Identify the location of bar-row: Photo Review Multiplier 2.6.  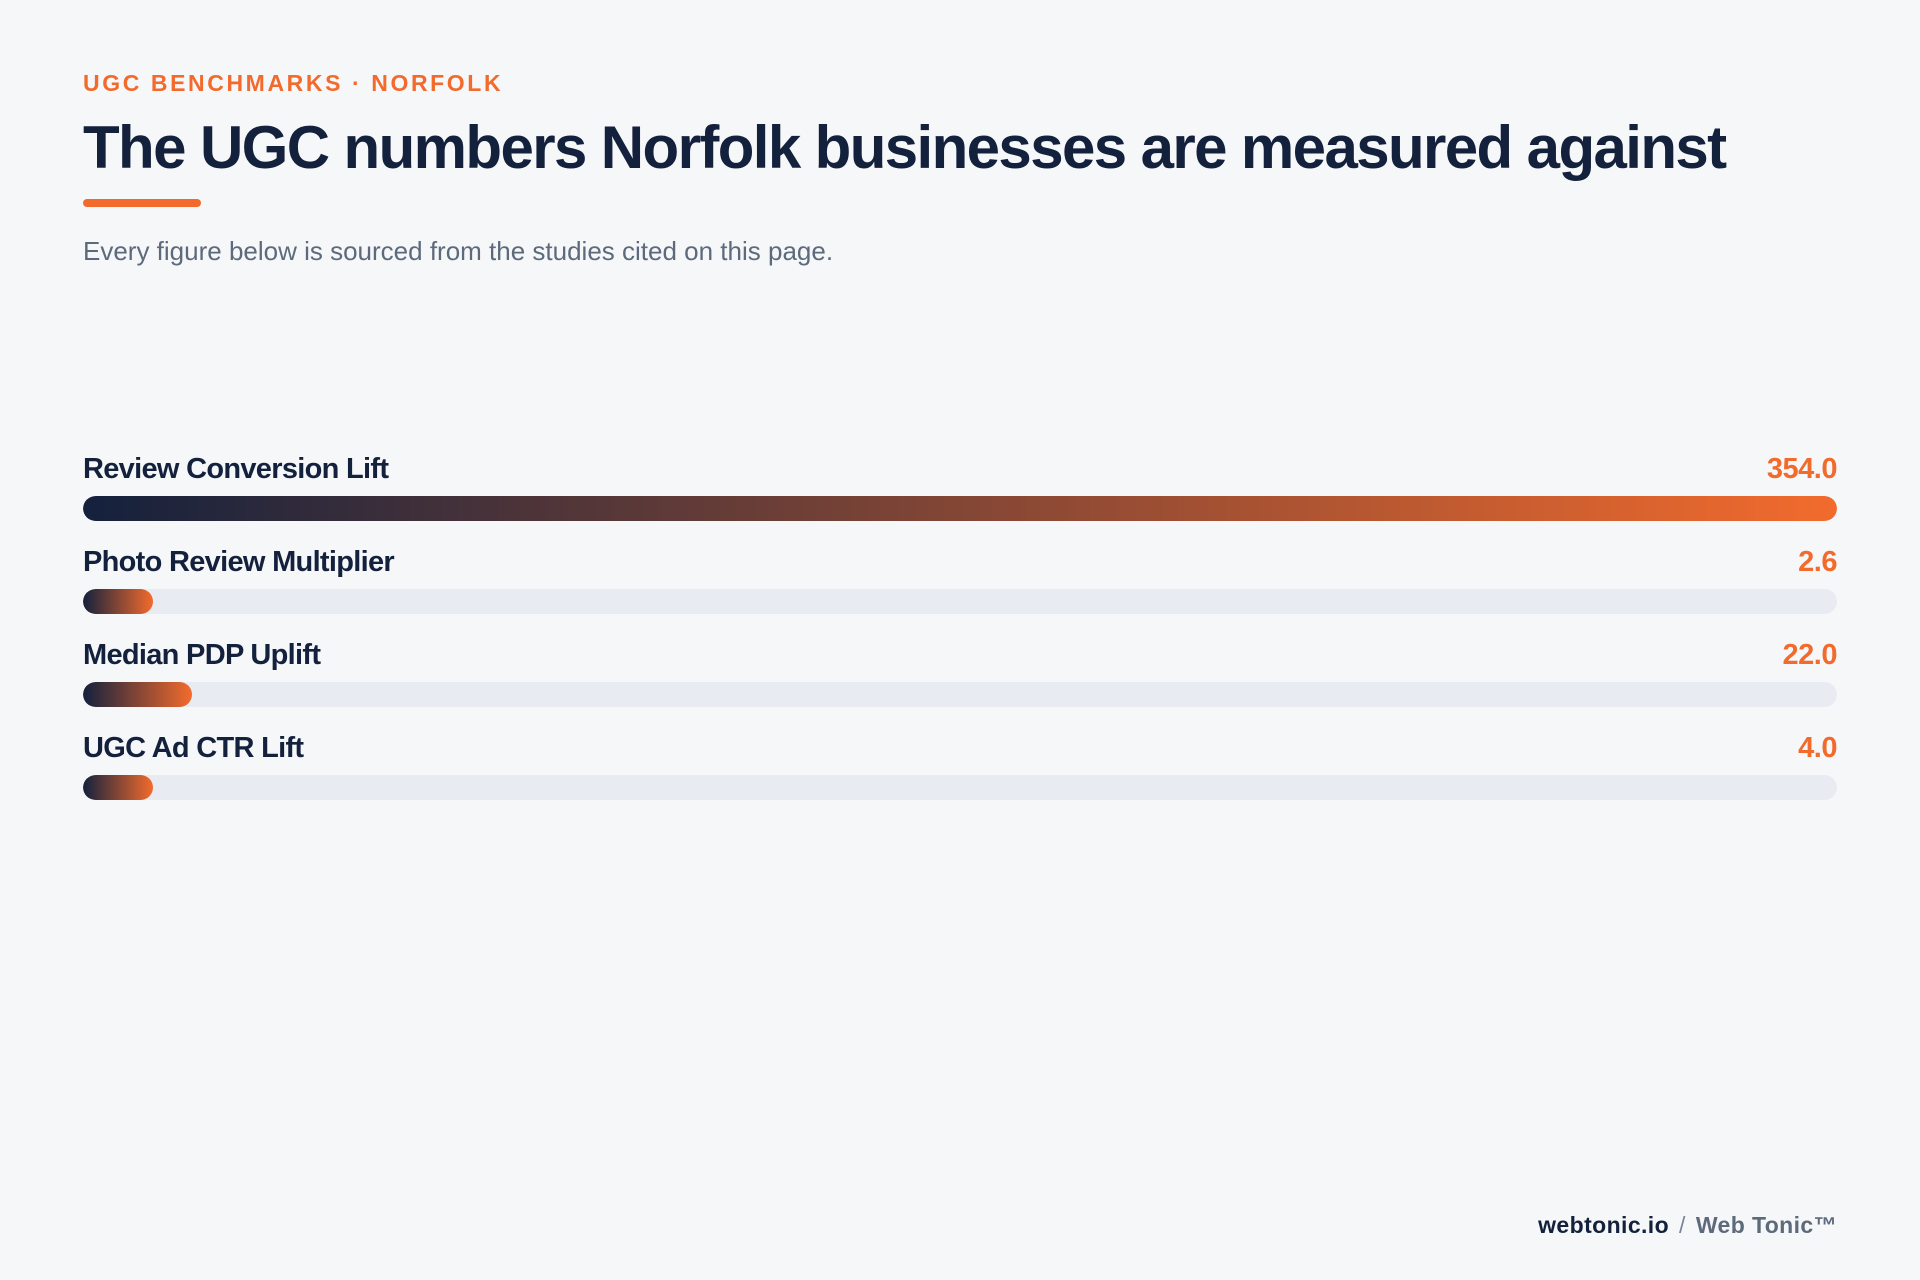
(960, 589).